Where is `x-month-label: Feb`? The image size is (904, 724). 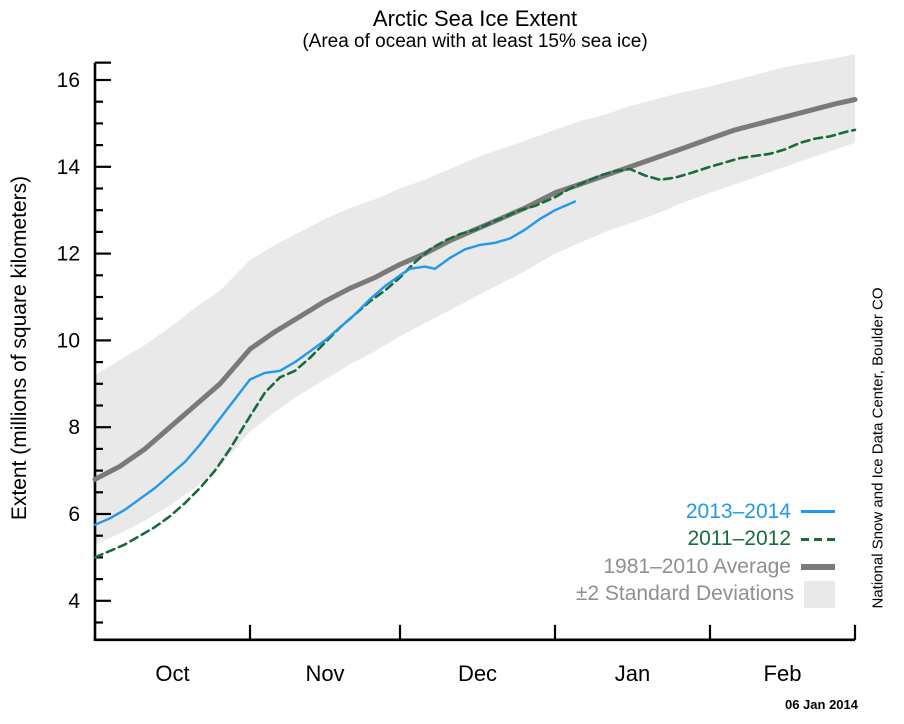 x-month-label: Feb is located at coordinates (783, 673).